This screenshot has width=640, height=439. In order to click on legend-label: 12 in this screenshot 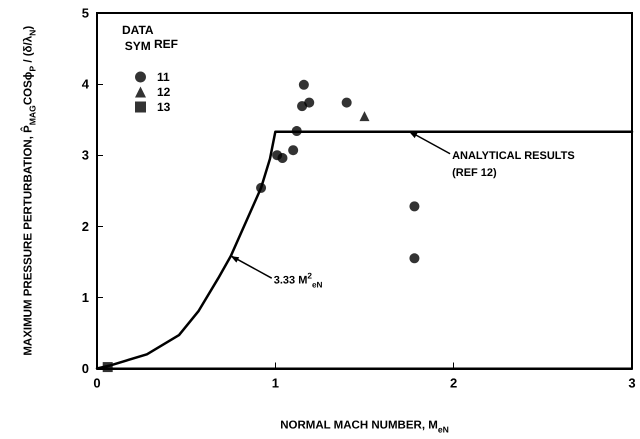, I will do `click(164, 92)`.